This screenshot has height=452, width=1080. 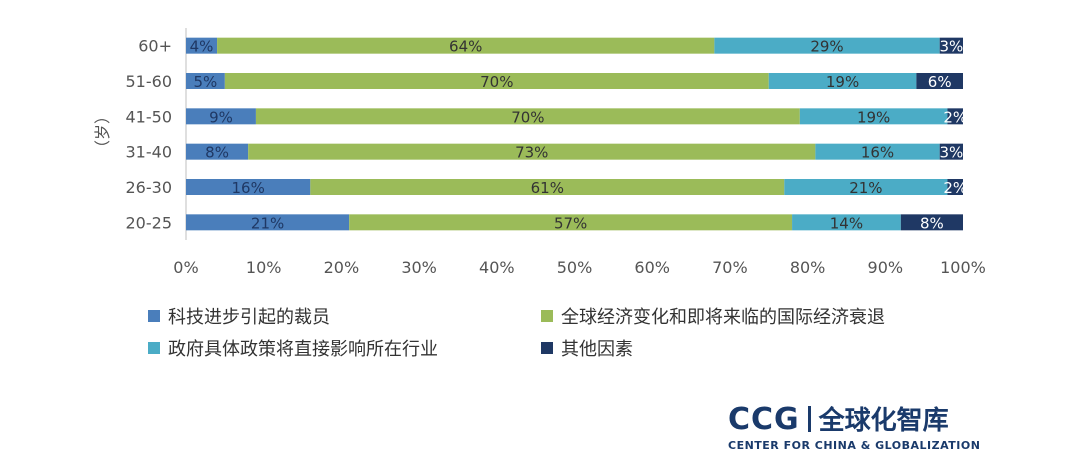 I want to click on legend-item-global-economy: 全球经济变化和即将来临的国际经济衰退, so click(x=713, y=316).